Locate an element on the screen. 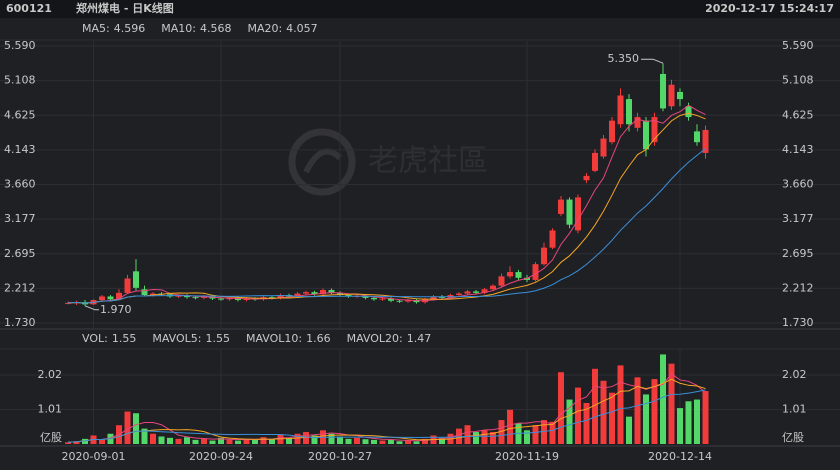  legend-name: MA5: is located at coordinates (96, 28).